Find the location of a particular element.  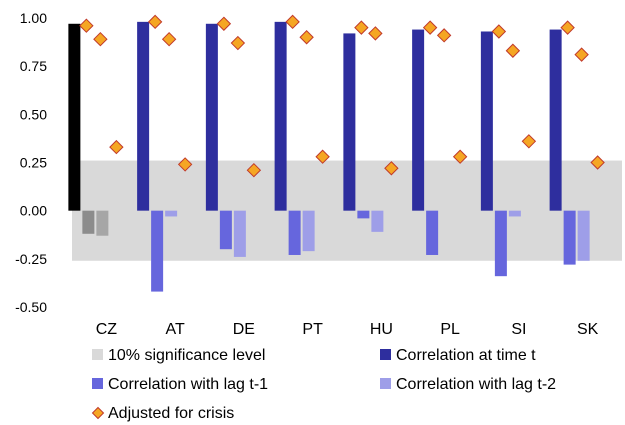

y-tick-label: 1.00 is located at coordinates (33, 18).